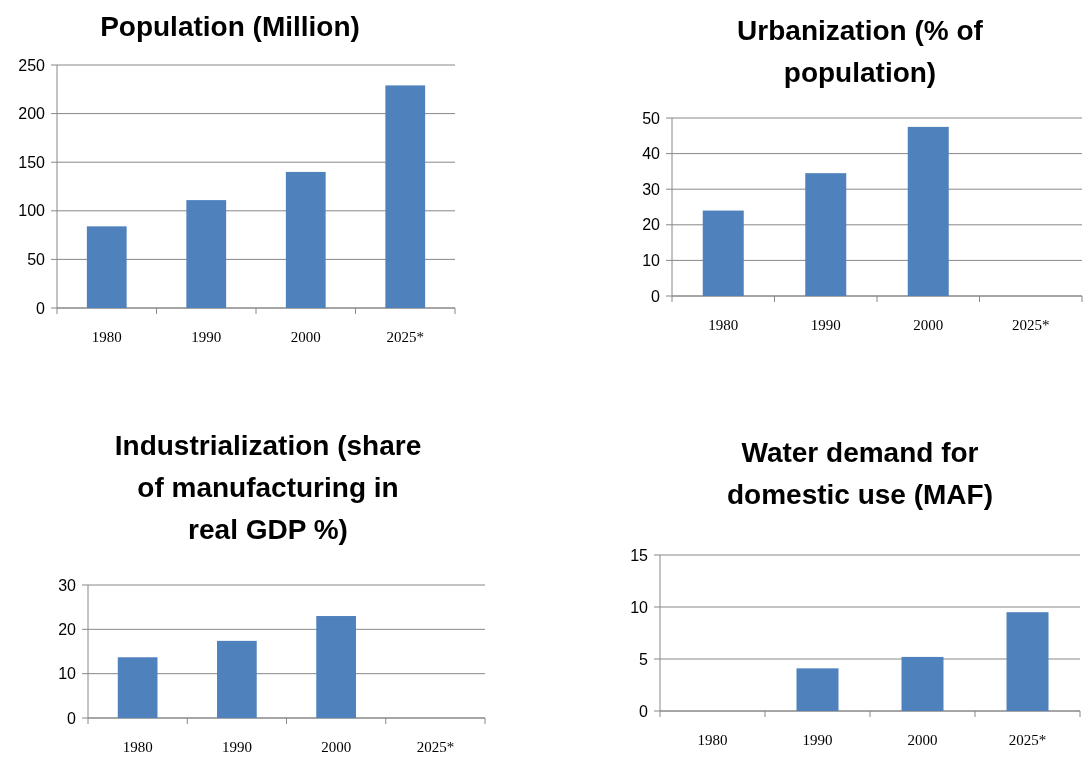  I want to click on y-tick-label: 200, so click(32, 114).